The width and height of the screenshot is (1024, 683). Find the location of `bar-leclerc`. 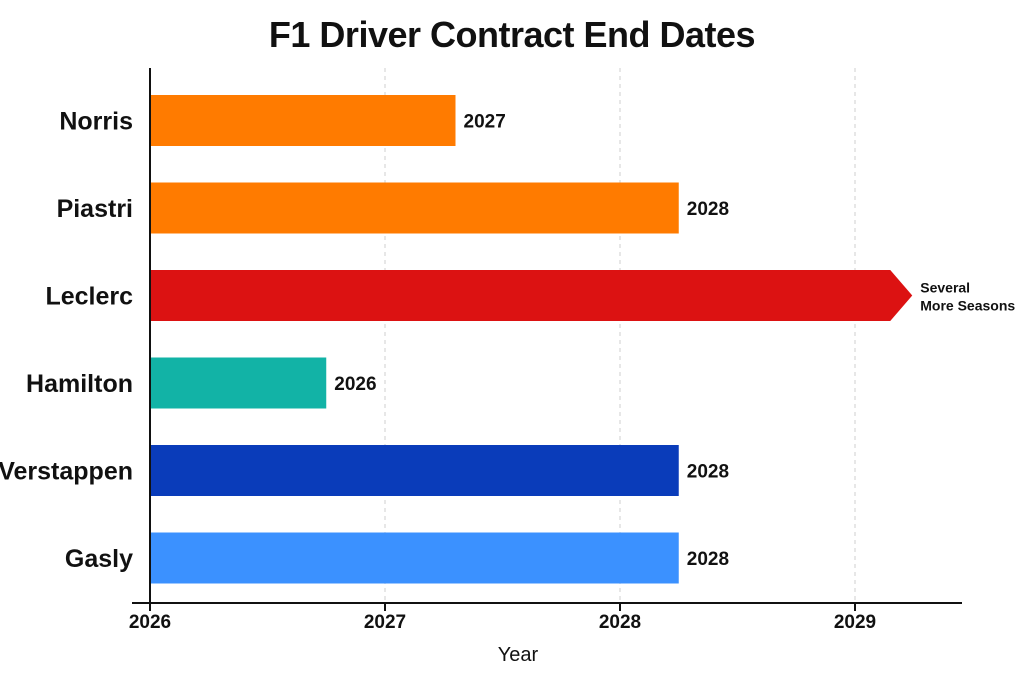

bar-leclerc is located at coordinates (531, 295).